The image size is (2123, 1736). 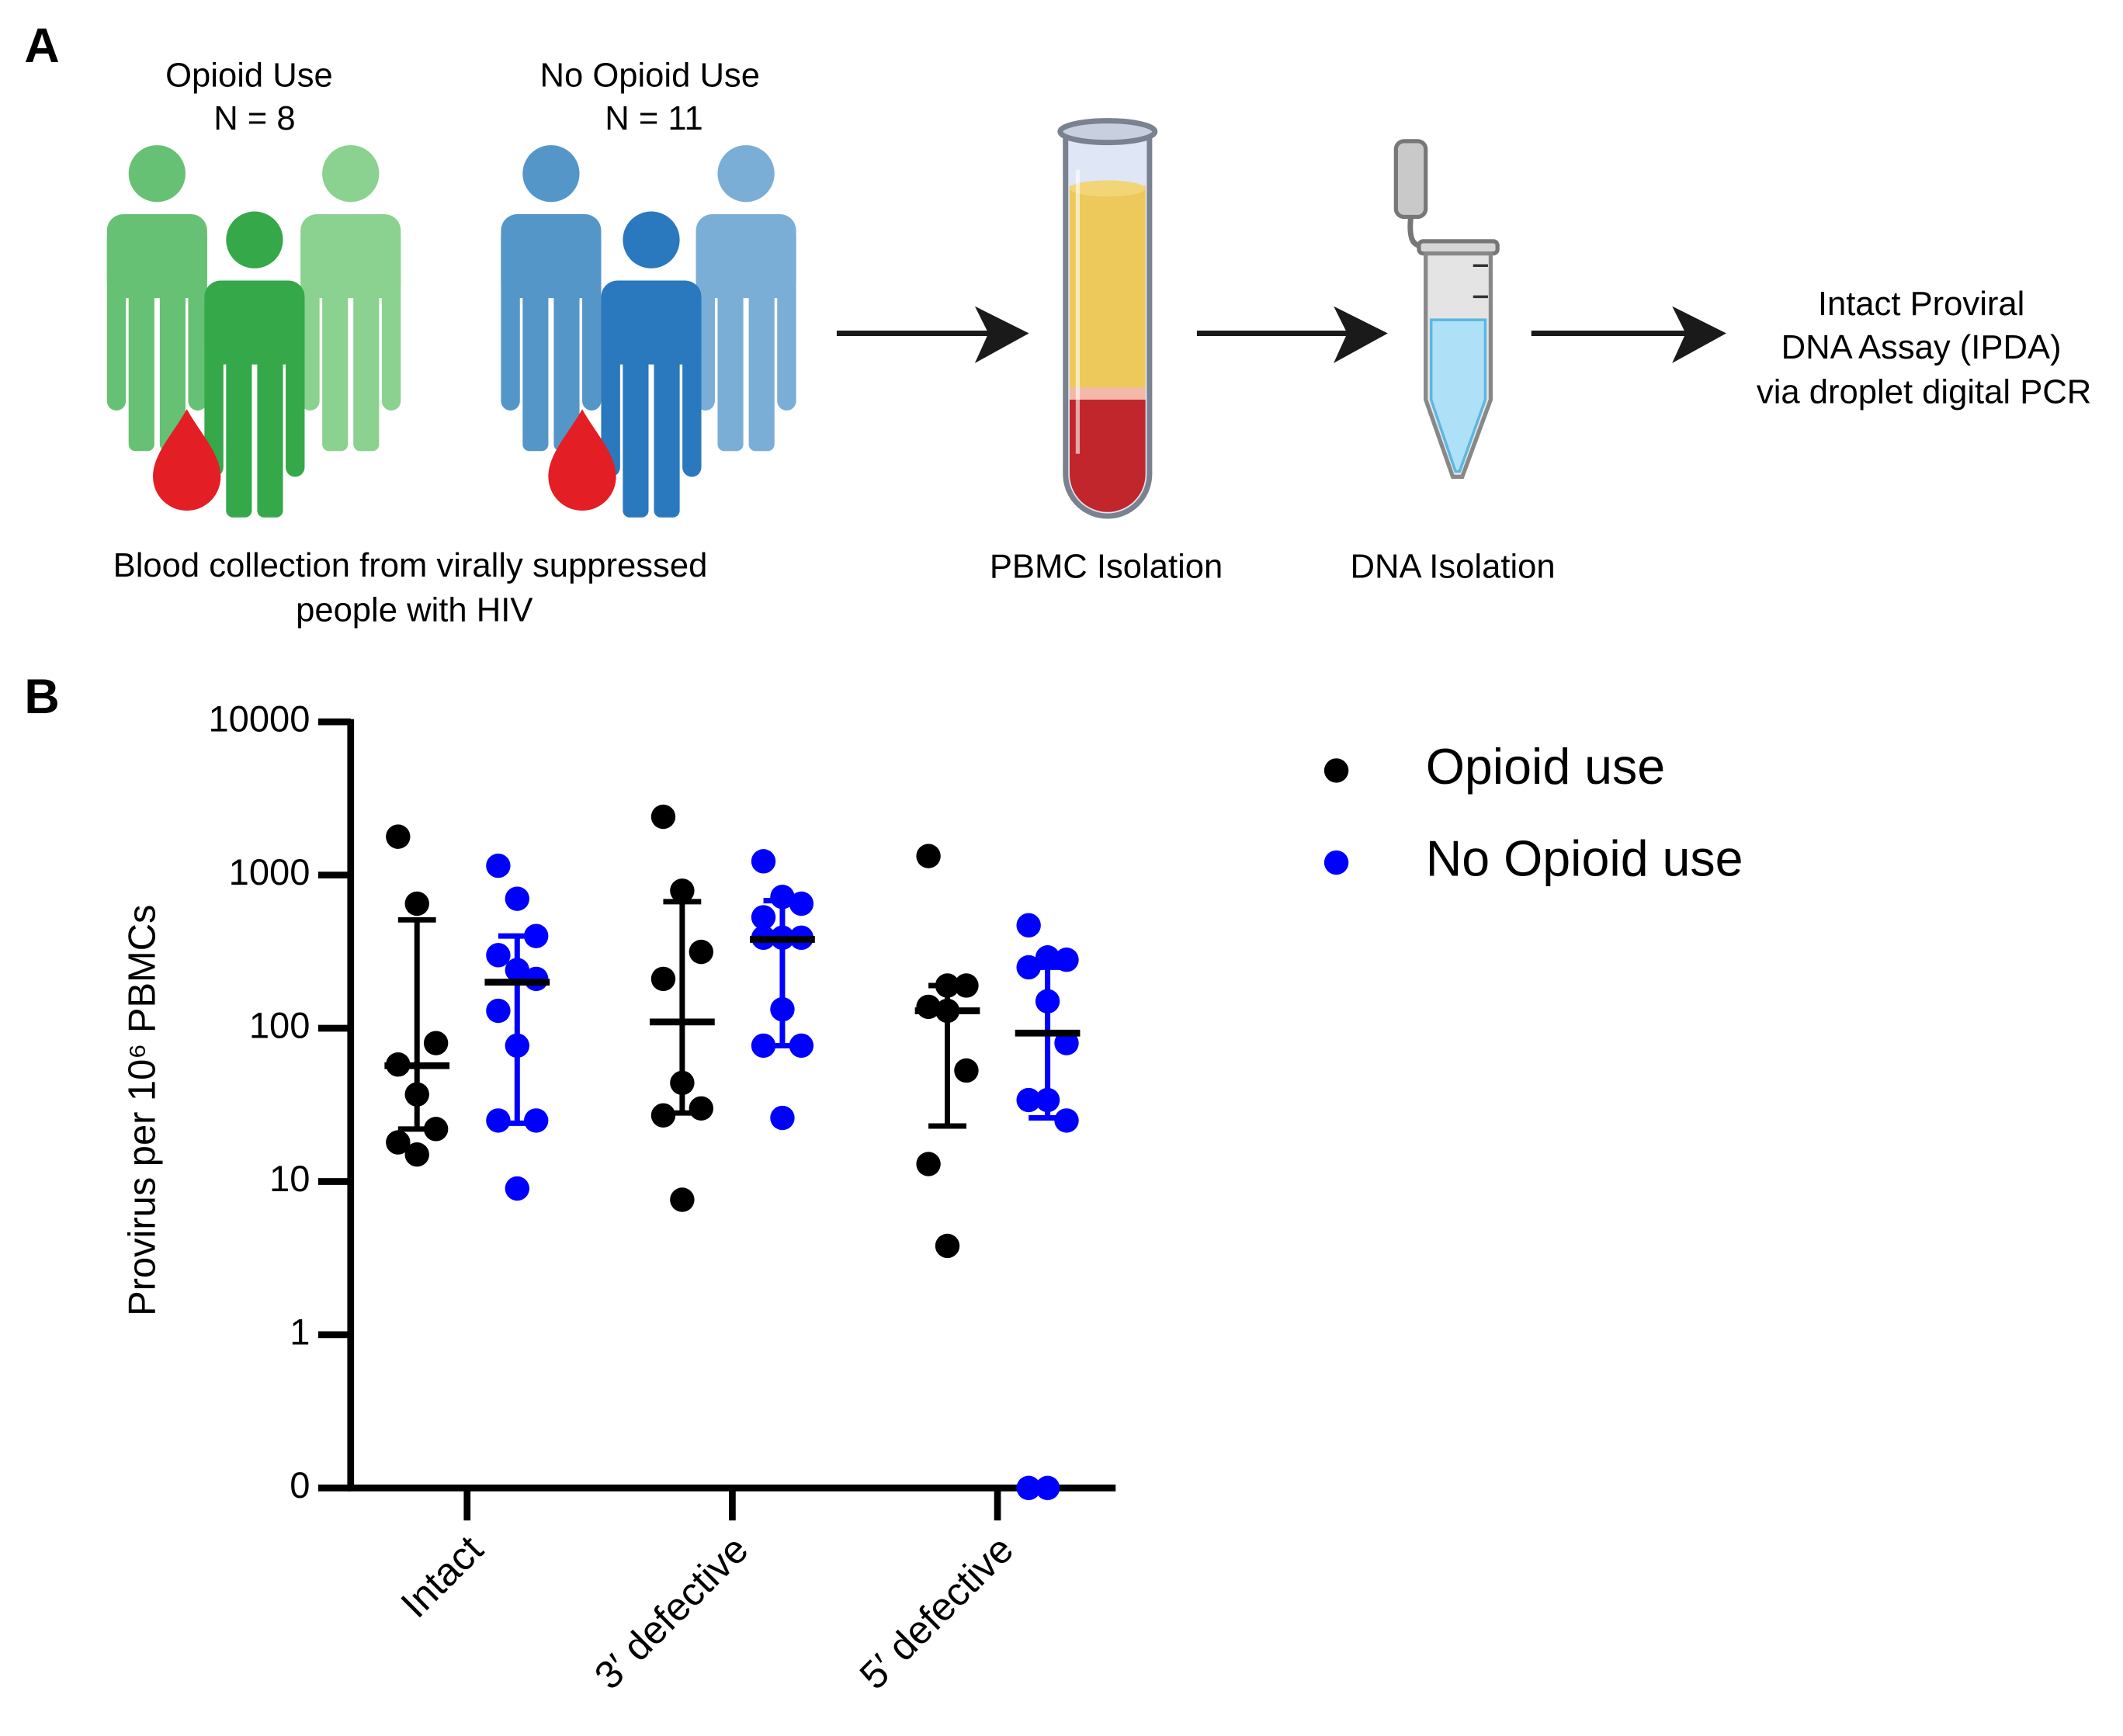 What do you see at coordinates (254, 118) in the screenshot?
I see `group-n: N = 8` at bounding box center [254, 118].